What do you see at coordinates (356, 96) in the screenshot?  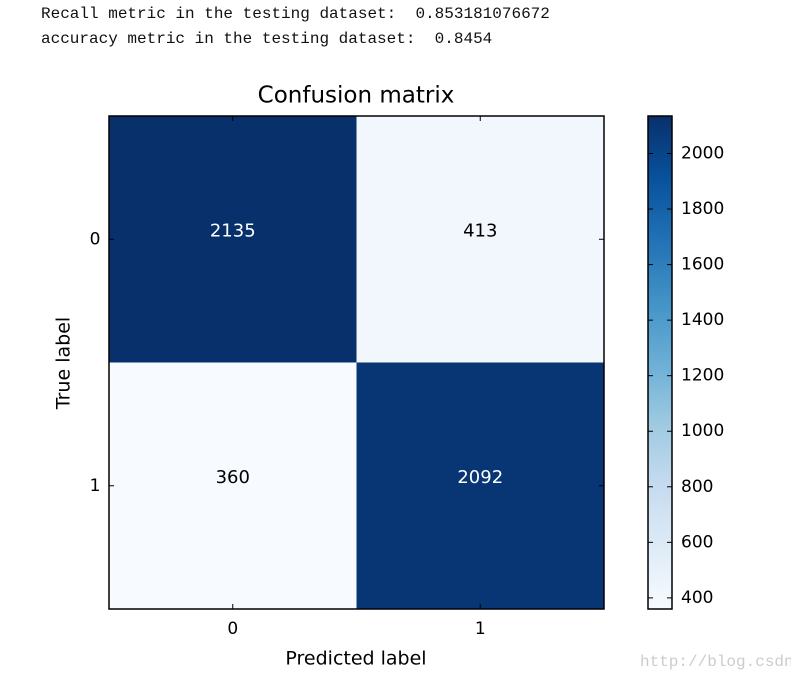 I see `chart-title: Confusion matrix` at bounding box center [356, 96].